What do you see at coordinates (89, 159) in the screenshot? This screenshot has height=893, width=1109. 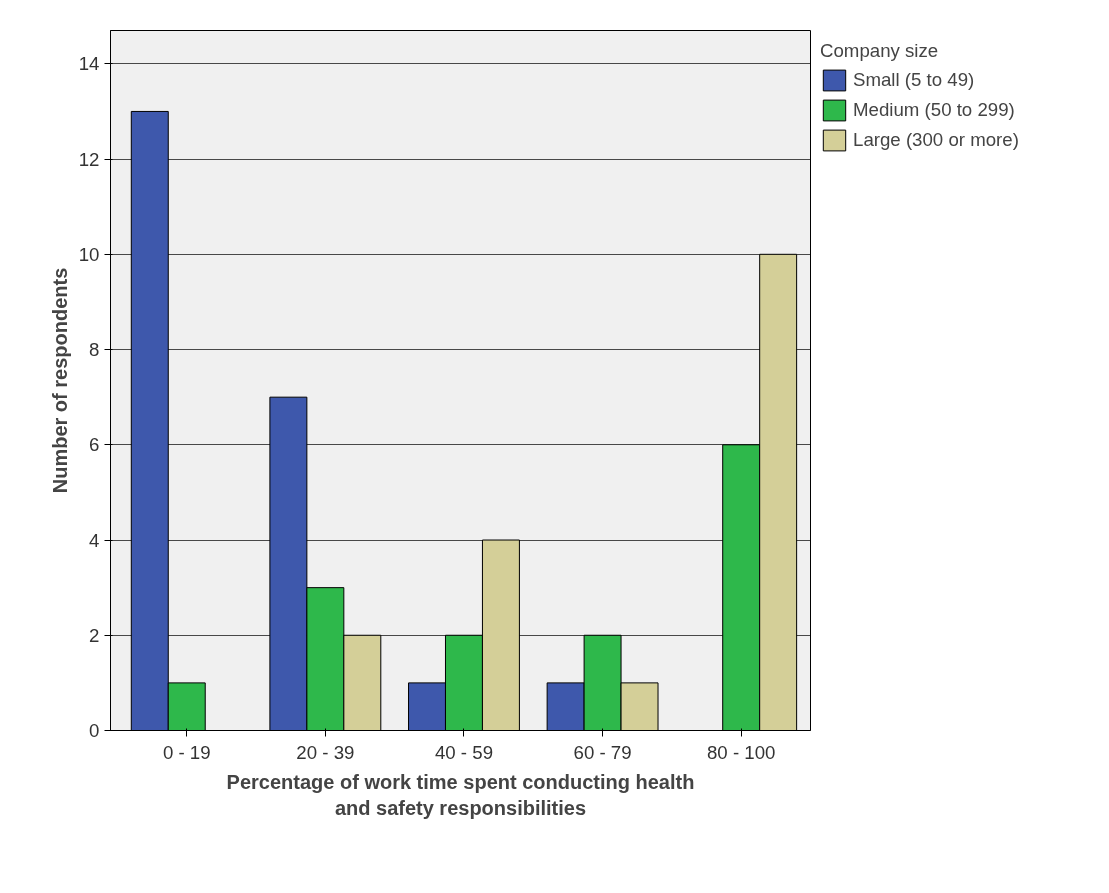 I see `y-tick-label: 12` at bounding box center [89, 159].